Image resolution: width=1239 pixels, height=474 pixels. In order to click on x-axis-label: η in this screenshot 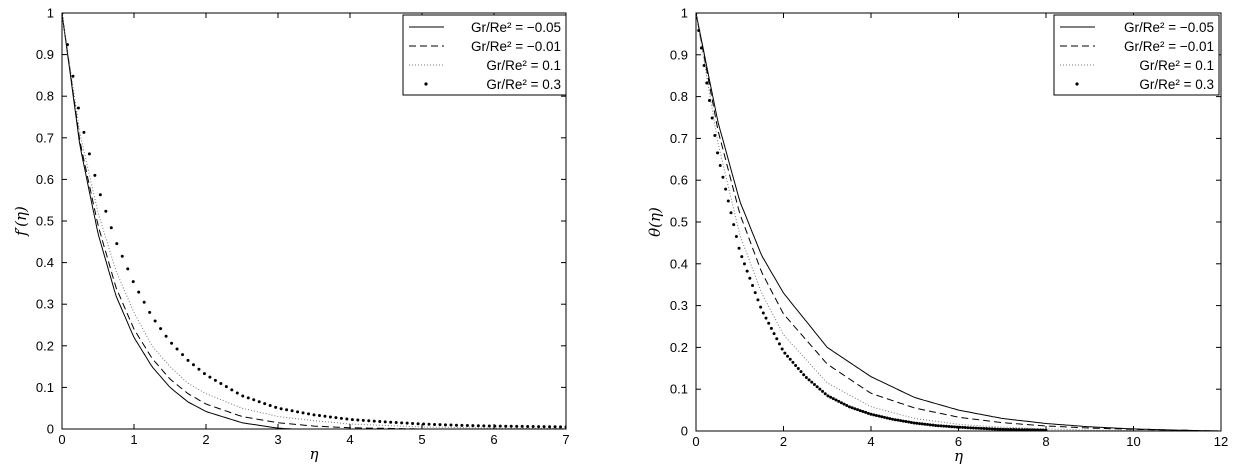, I will do `click(958, 456)`.